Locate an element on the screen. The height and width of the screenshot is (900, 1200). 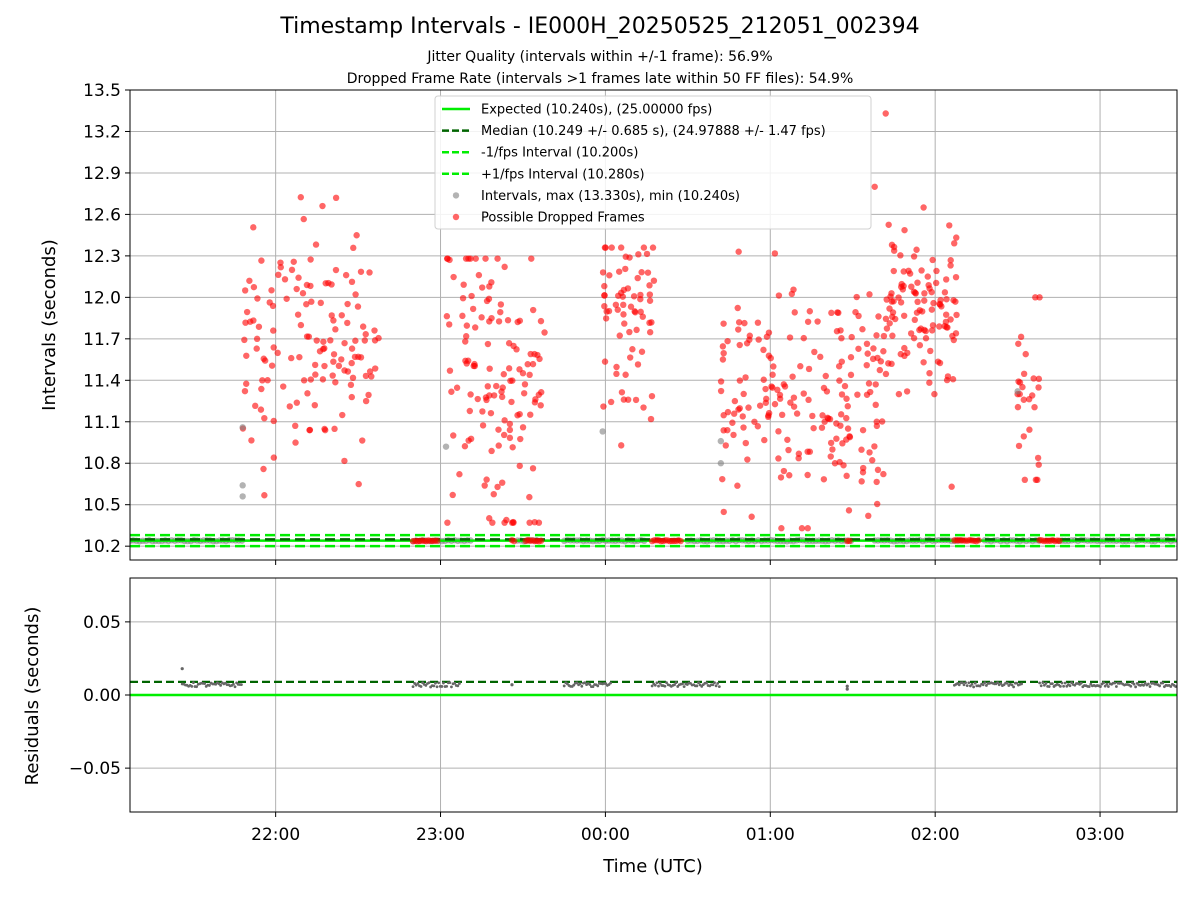
top-y-tick-label: 13.2 is located at coordinates (102, 132).